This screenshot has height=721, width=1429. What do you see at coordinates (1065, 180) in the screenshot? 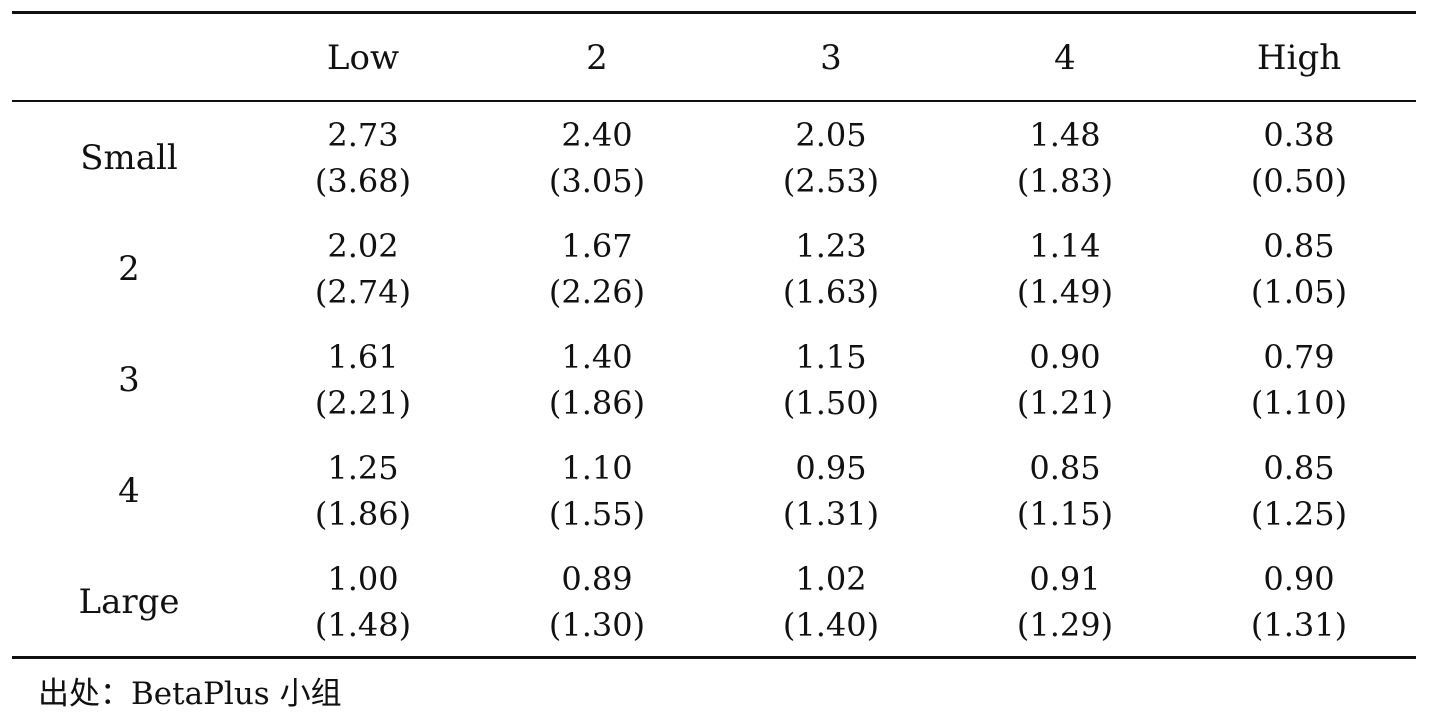
I see `cell-tstat: (1.83)` at bounding box center [1065, 180].